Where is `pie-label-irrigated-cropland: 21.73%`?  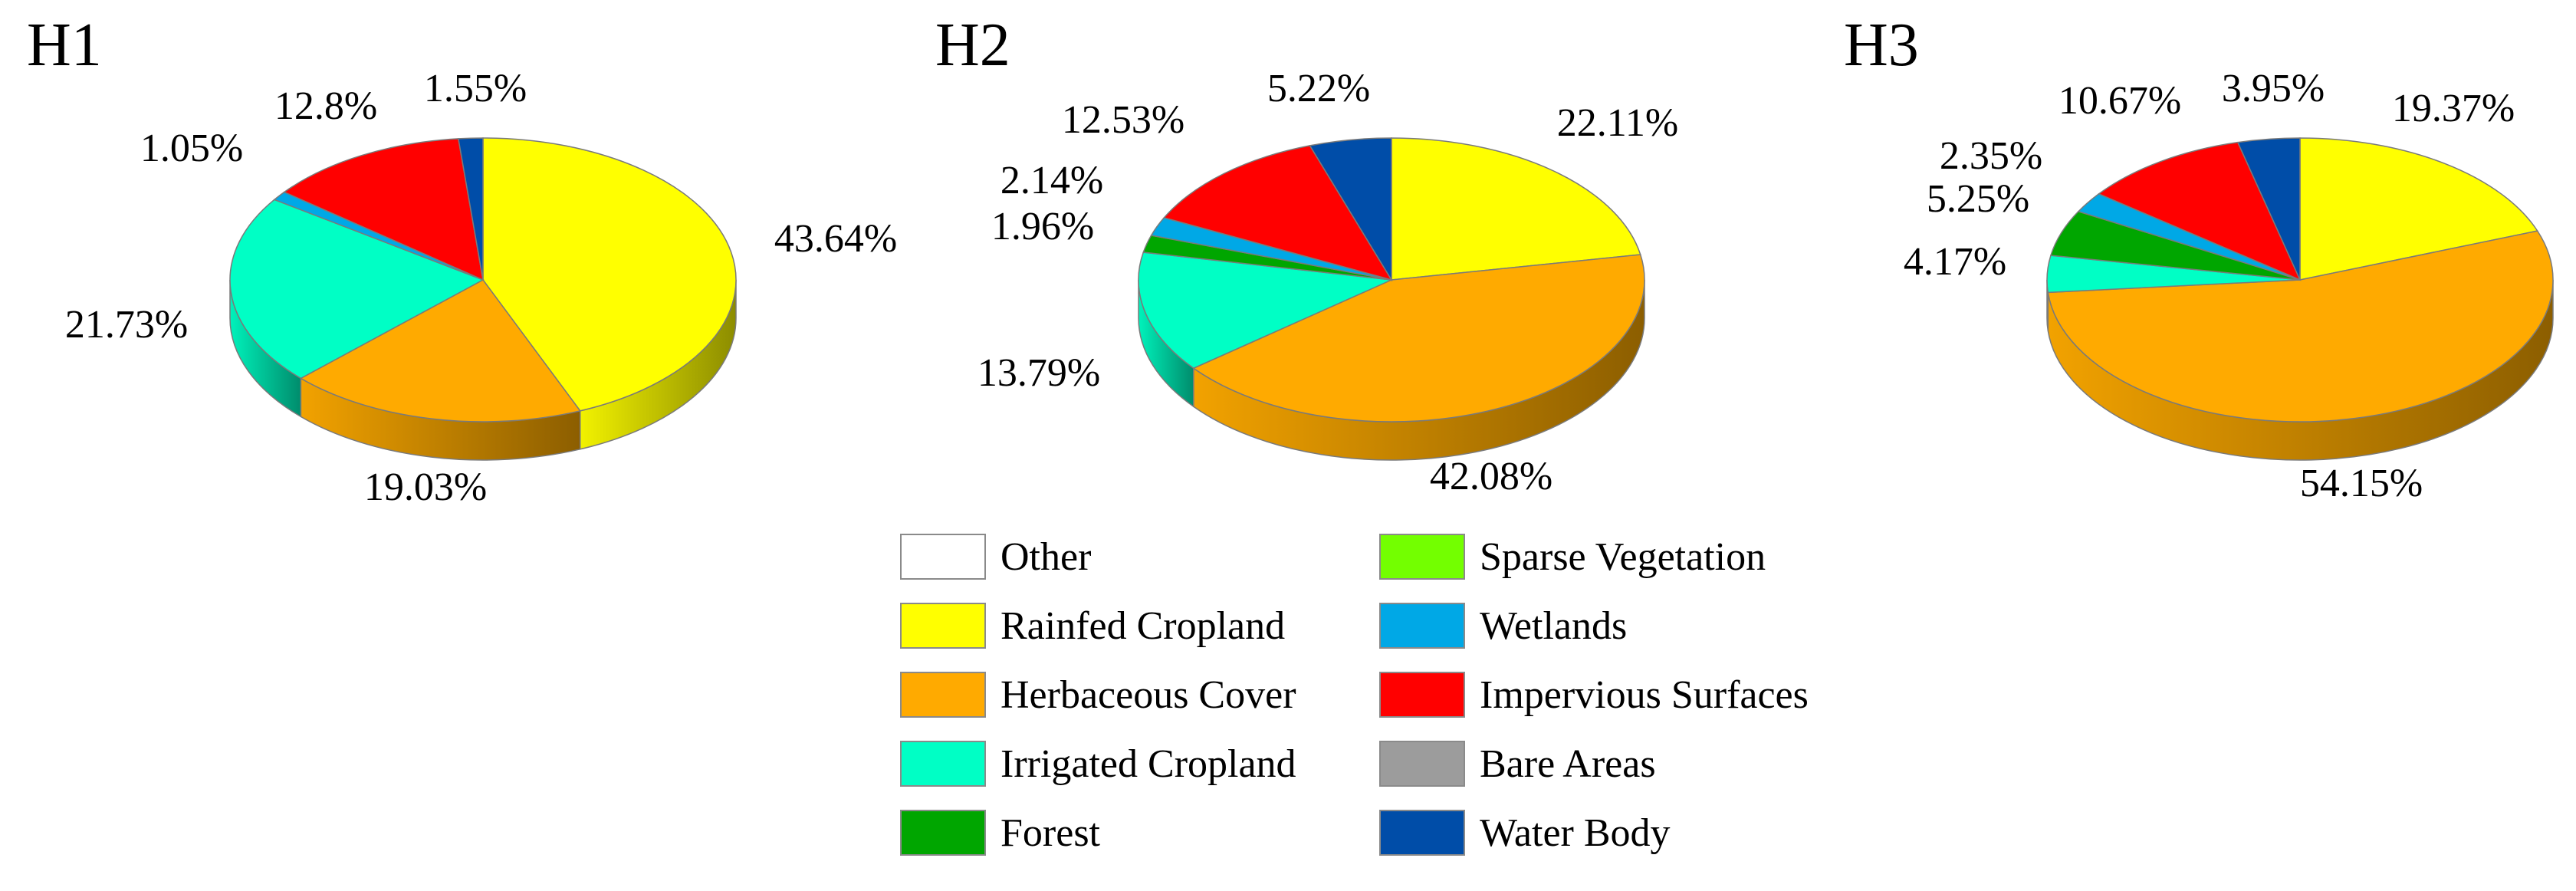 pie-label-irrigated-cropland: 21.73% is located at coordinates (127, 325).